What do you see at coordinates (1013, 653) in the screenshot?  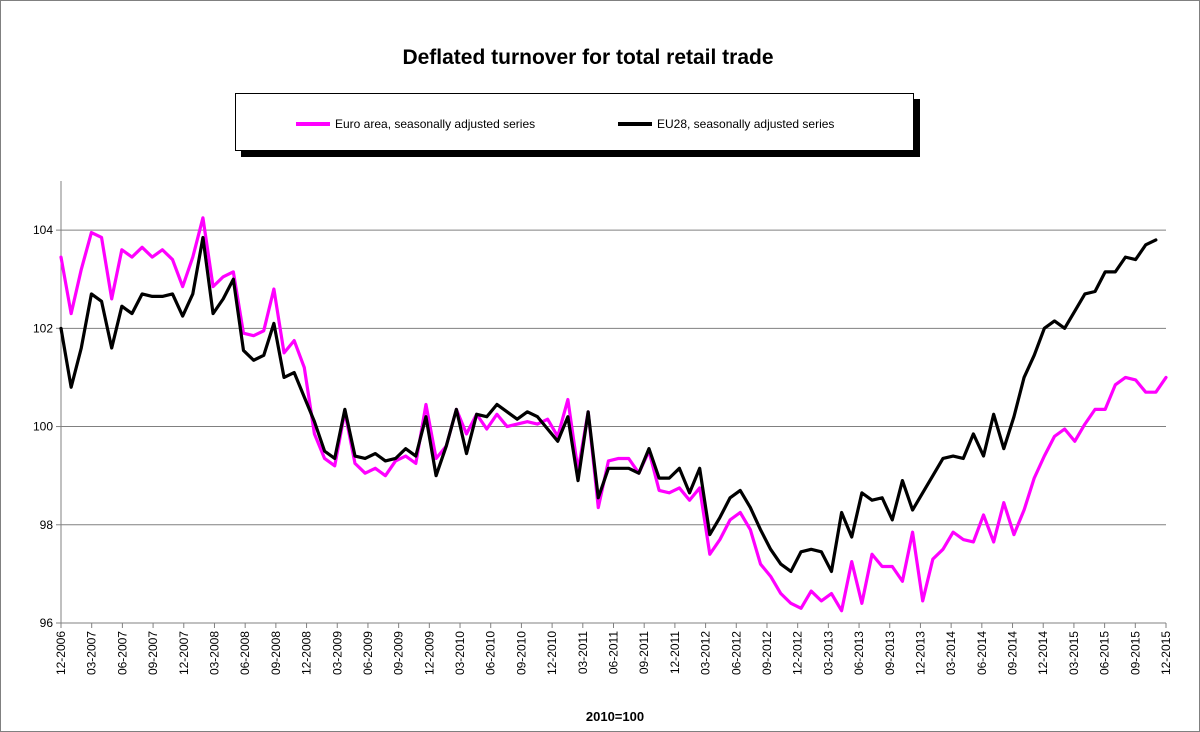 I see `x-tick-label: 09-2014` at bounding box center [1013, 653].